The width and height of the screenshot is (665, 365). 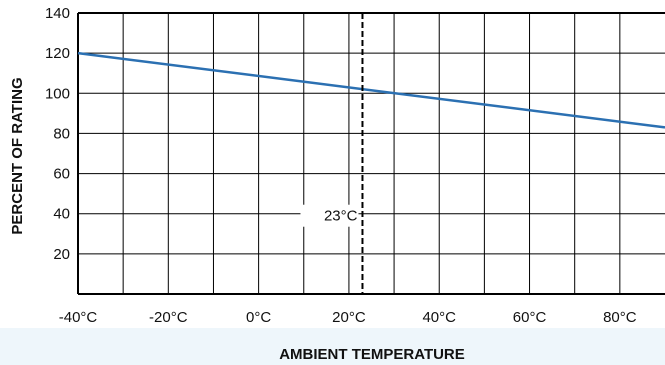 I want to click on bottom-band, so click(x=332, y=346).